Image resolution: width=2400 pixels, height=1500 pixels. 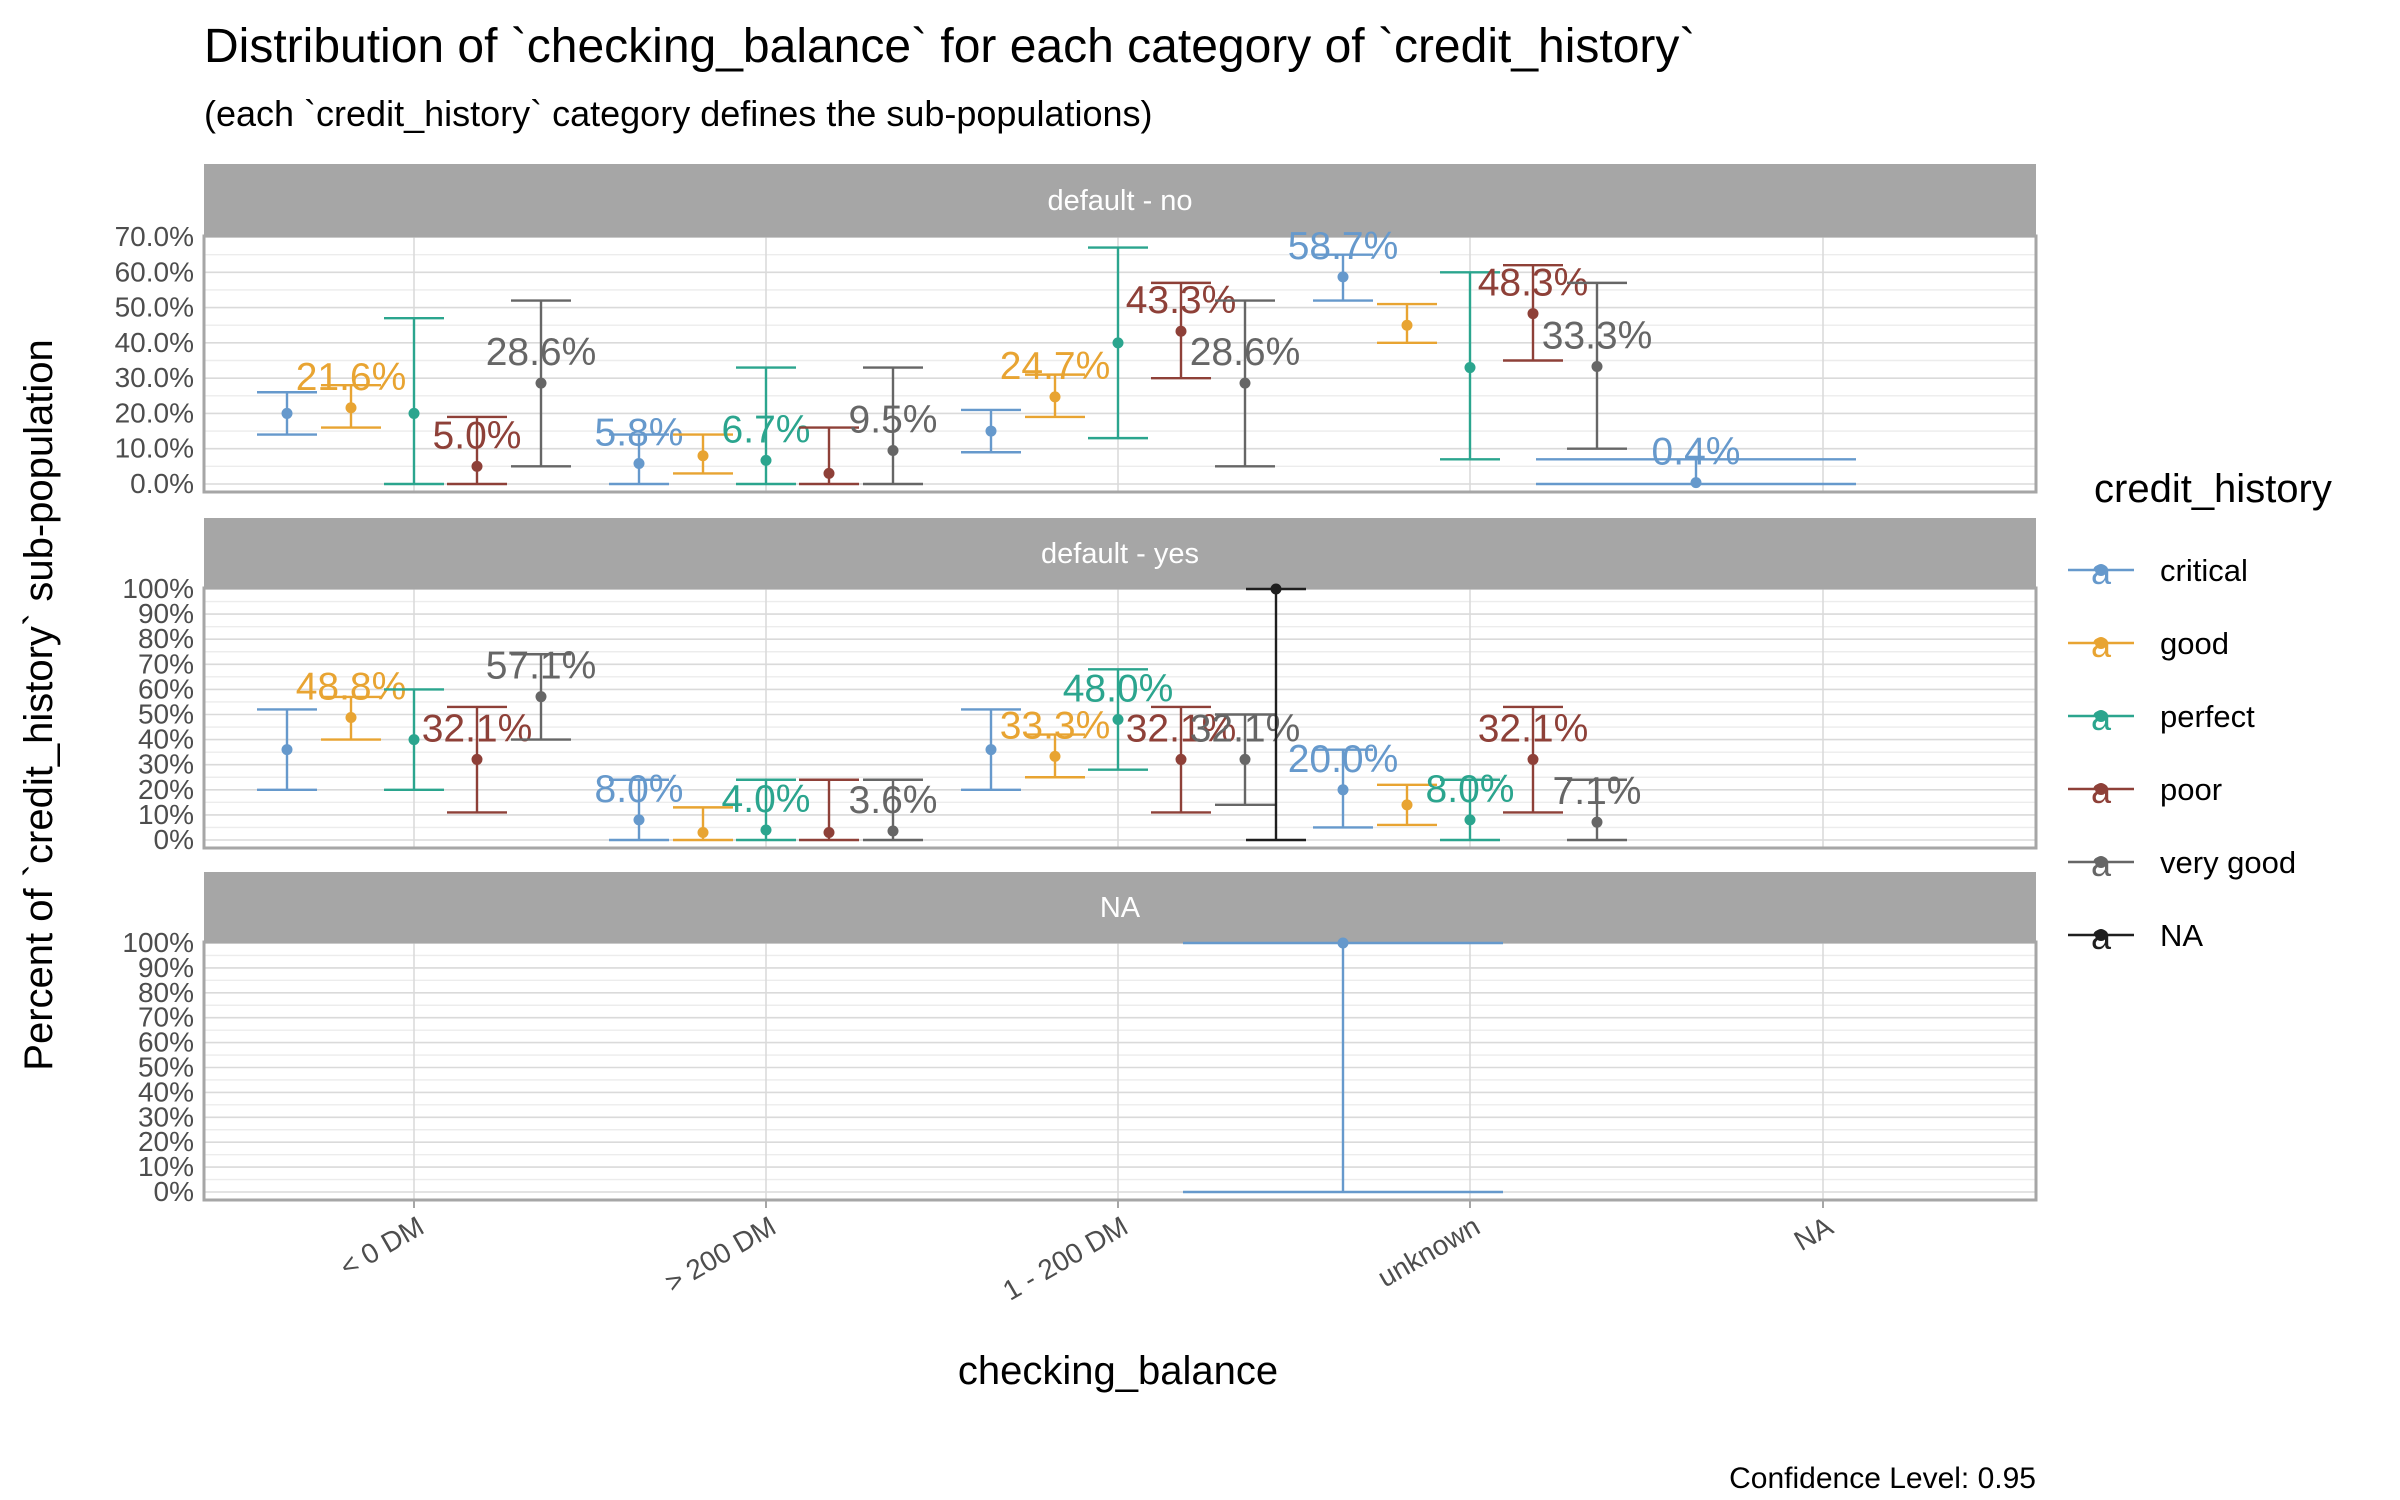 What do you see at coordinates (1055, 382) in the screenshot?
I see `error-bar: 24.7%` at bounding box center [1055, 382].